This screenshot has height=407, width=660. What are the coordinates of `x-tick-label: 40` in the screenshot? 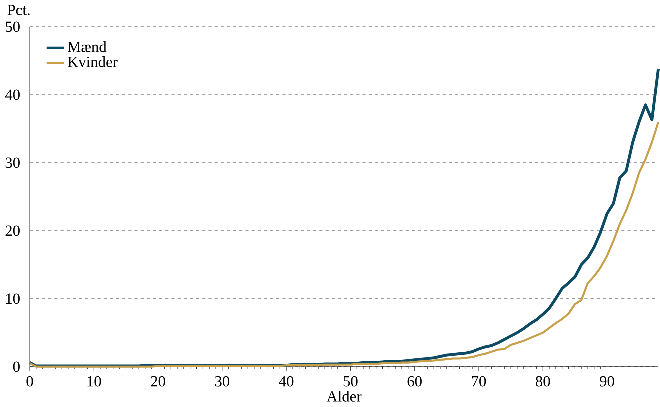 It's located at (286, 381).